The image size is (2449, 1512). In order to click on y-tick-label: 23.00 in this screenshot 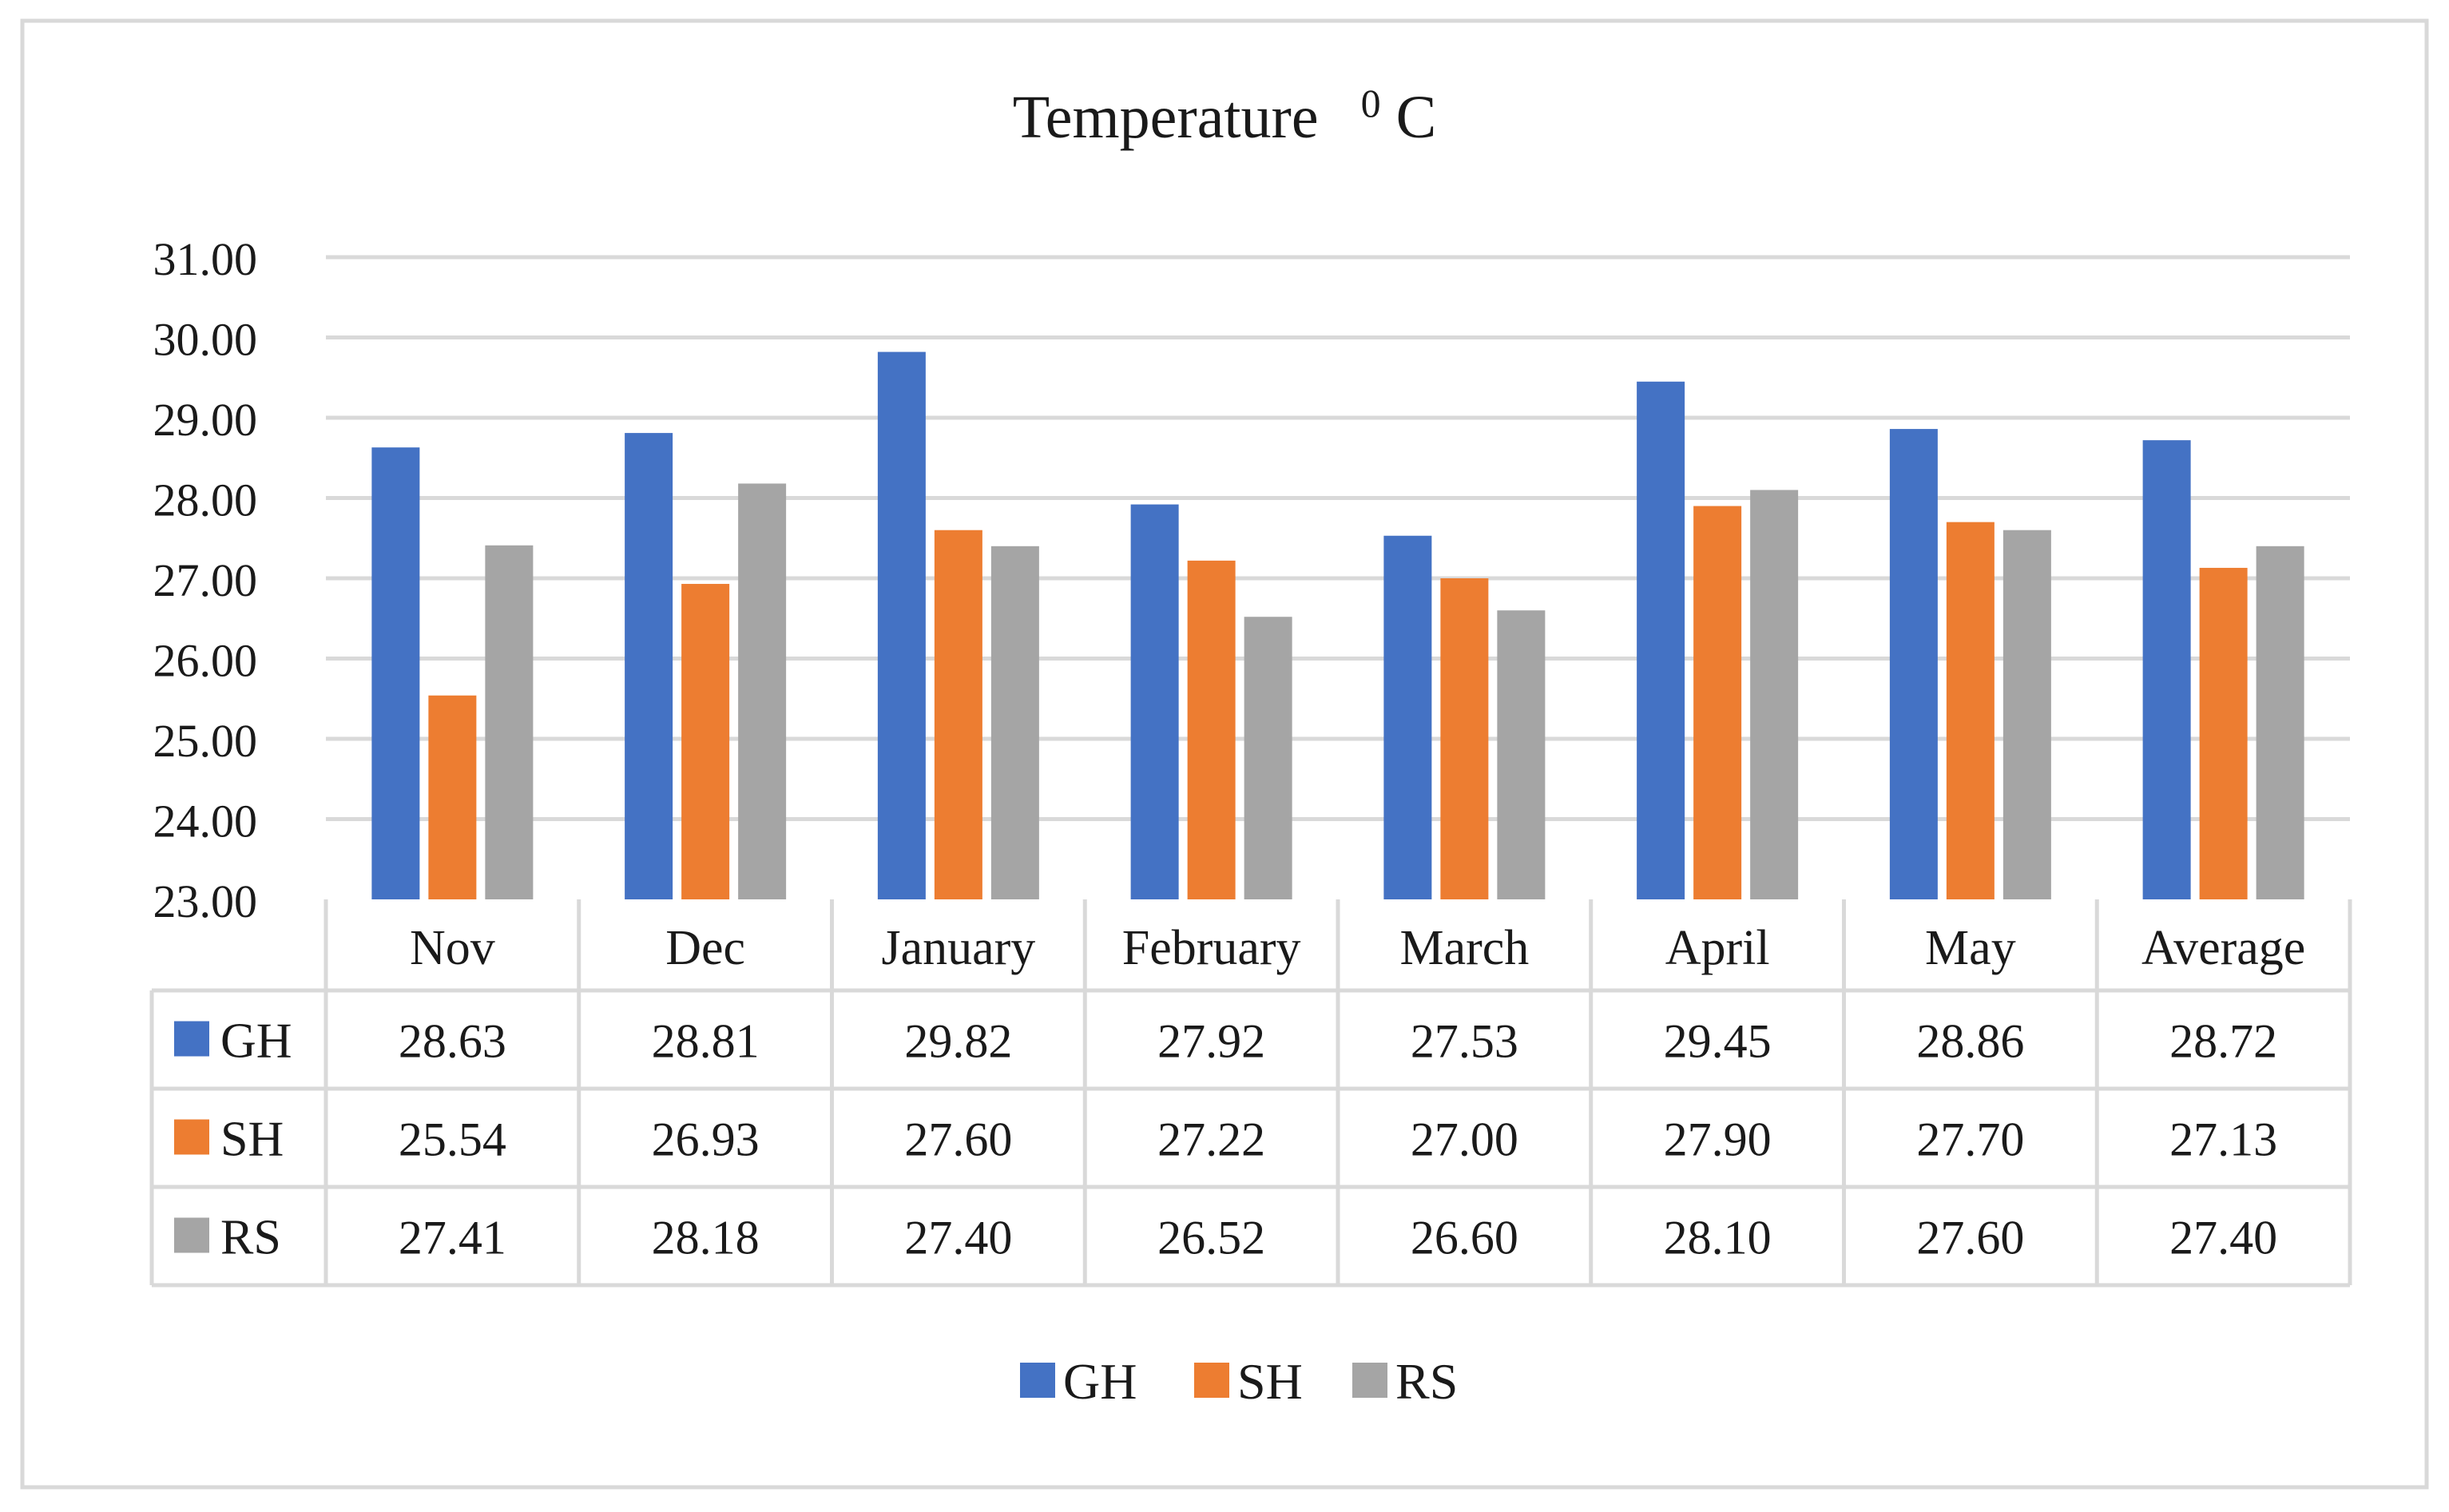, I will do `click(205, 901)`.